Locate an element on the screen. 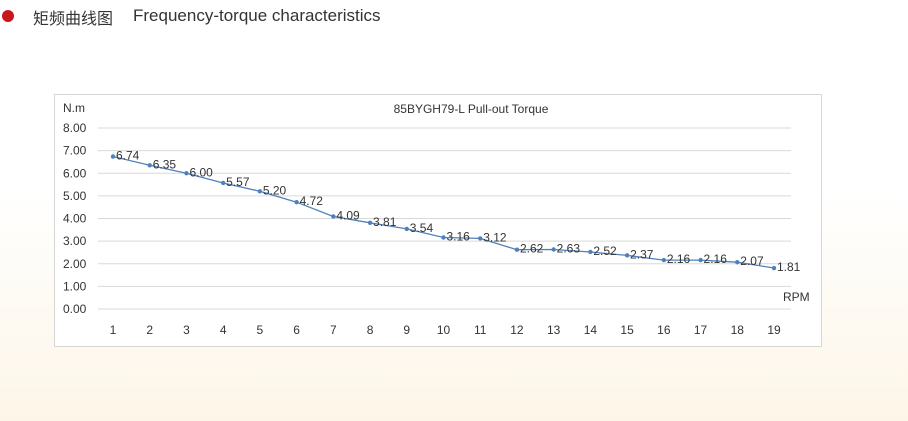  data-label: 5.20 is located at coordinates (275, 190).